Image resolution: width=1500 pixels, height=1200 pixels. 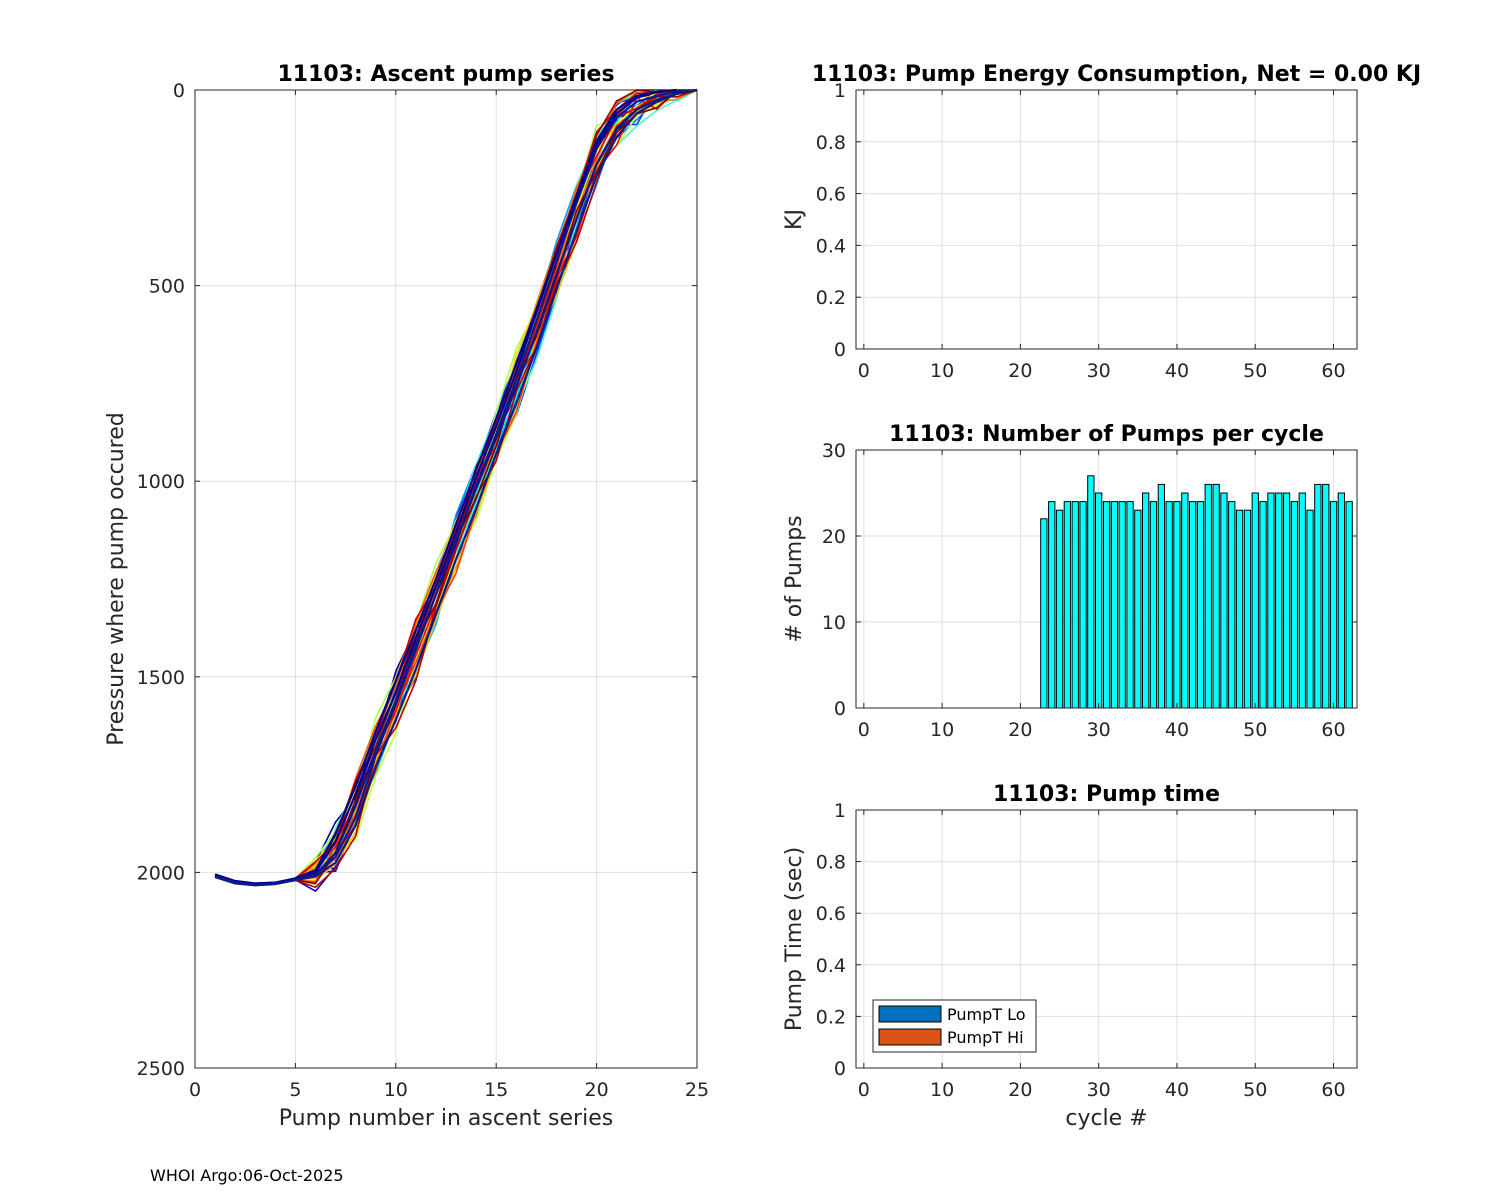 What do you see at coordinates (831, 863) in the screenshot?
I see `pumptime-ytick-label: 0.8` at bounding box center [831, 863].